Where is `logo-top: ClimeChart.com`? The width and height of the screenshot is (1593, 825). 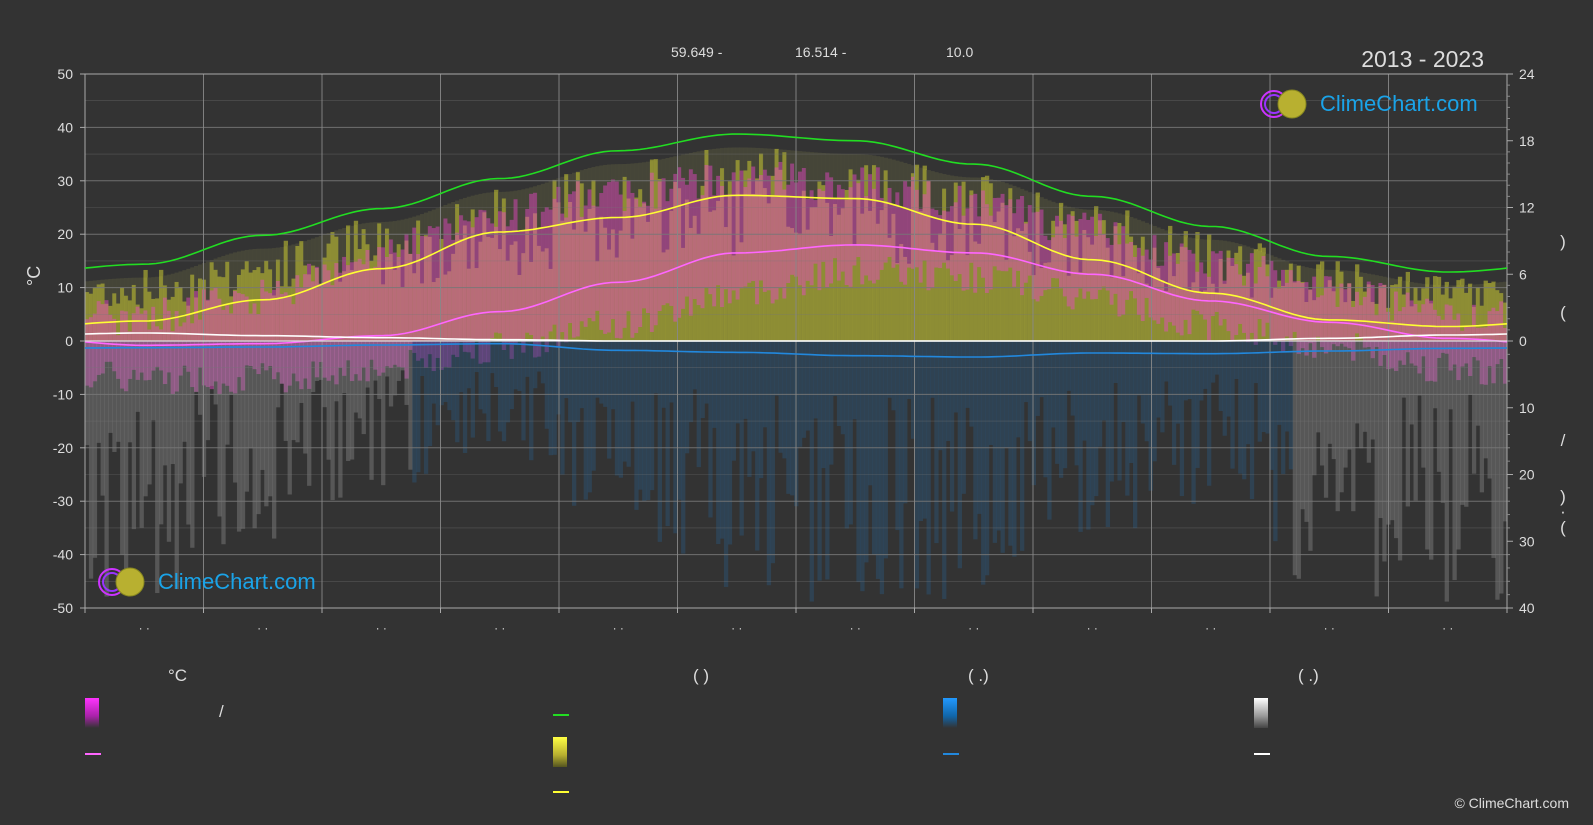 logo-top: ClimeChart.com is located at coordinates (1368, 104).